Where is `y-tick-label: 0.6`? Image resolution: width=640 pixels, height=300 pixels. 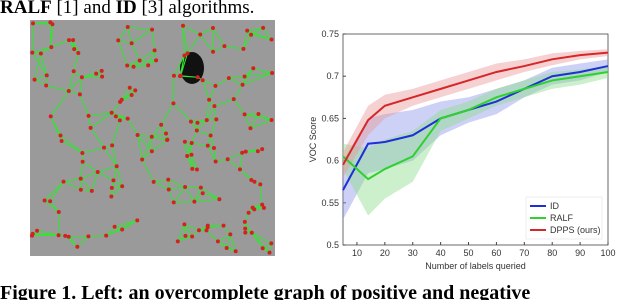 y-tick-label: 0.6 is located at coordinates (332, 161).